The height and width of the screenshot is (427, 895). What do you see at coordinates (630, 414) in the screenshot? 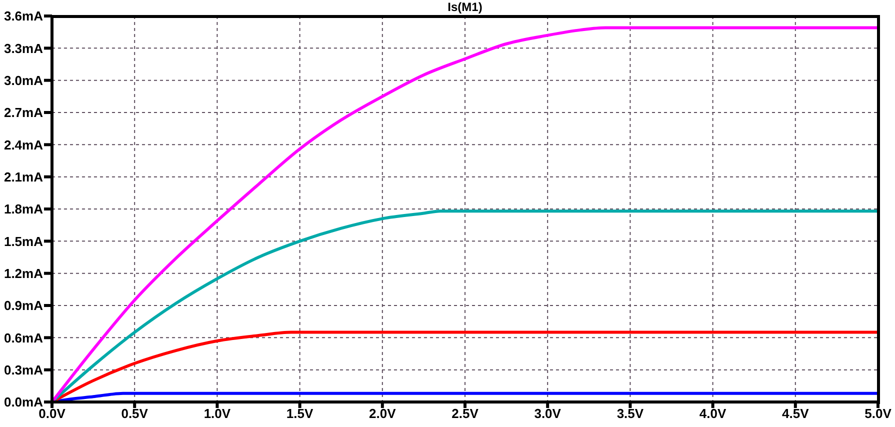
I see `x-tick-label: 3.5V` at bounding box center [630, 414].